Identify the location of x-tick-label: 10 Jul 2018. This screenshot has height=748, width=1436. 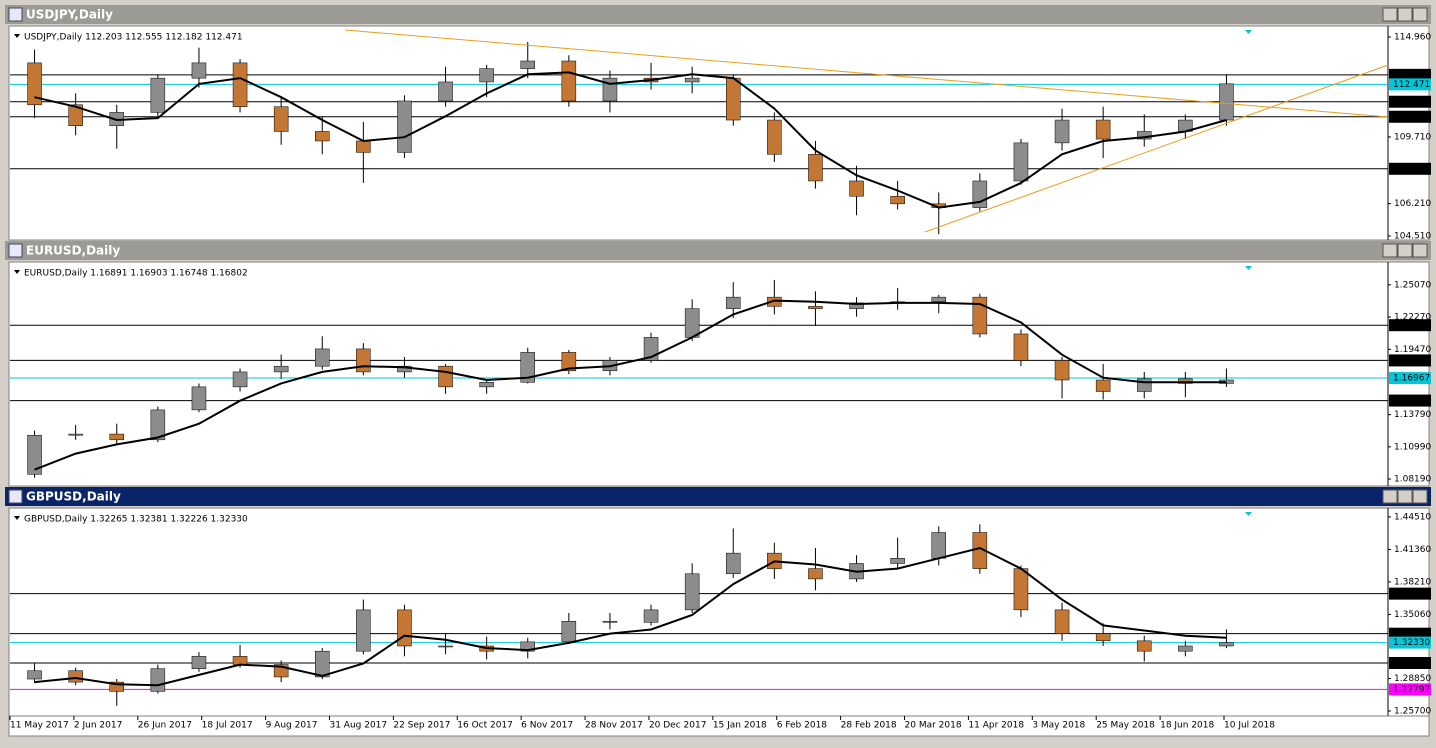
(1249, 726).